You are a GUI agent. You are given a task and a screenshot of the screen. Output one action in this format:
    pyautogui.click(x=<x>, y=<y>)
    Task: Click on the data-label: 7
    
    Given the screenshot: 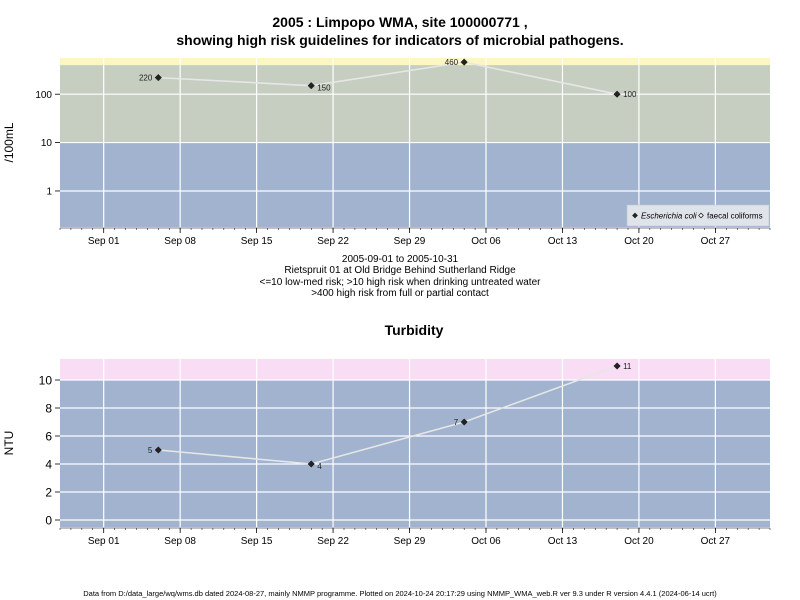 What is the action you would take?
    pyautogui.click(x=456, y=422)
    